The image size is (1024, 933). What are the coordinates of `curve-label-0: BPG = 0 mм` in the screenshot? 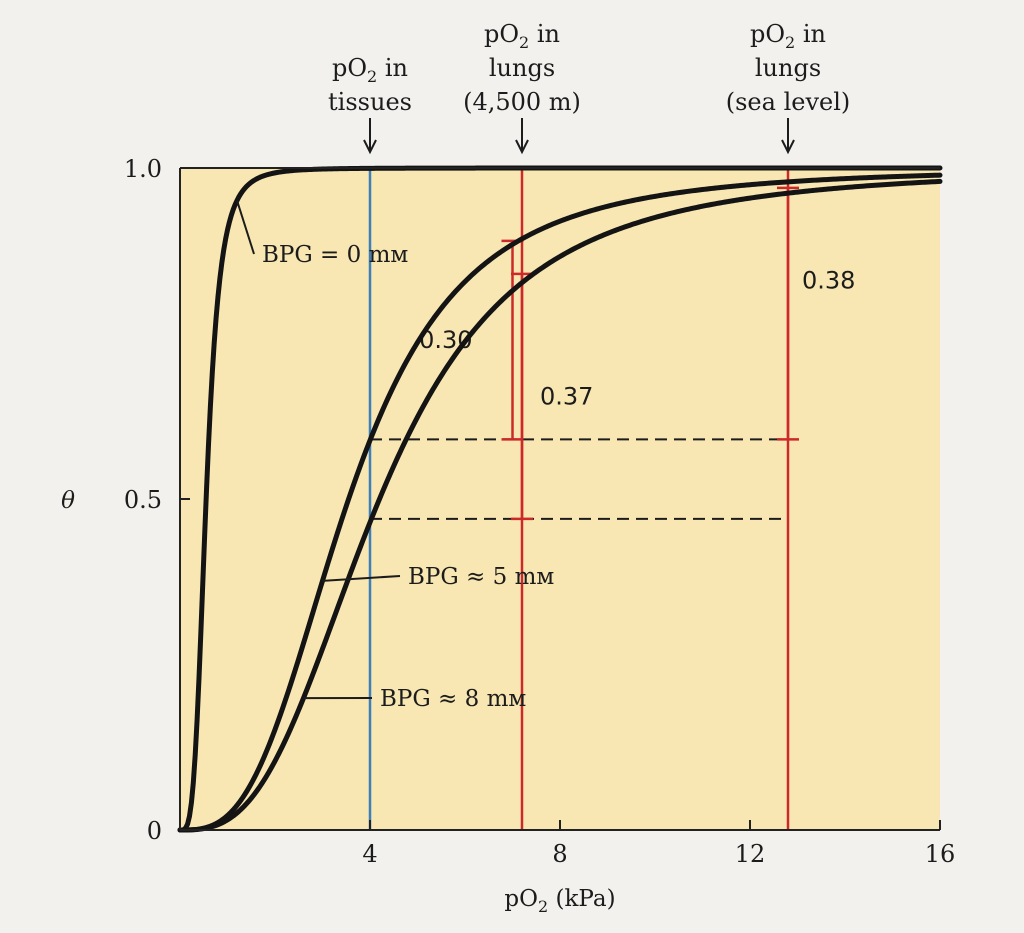 It's located at (335, 255).